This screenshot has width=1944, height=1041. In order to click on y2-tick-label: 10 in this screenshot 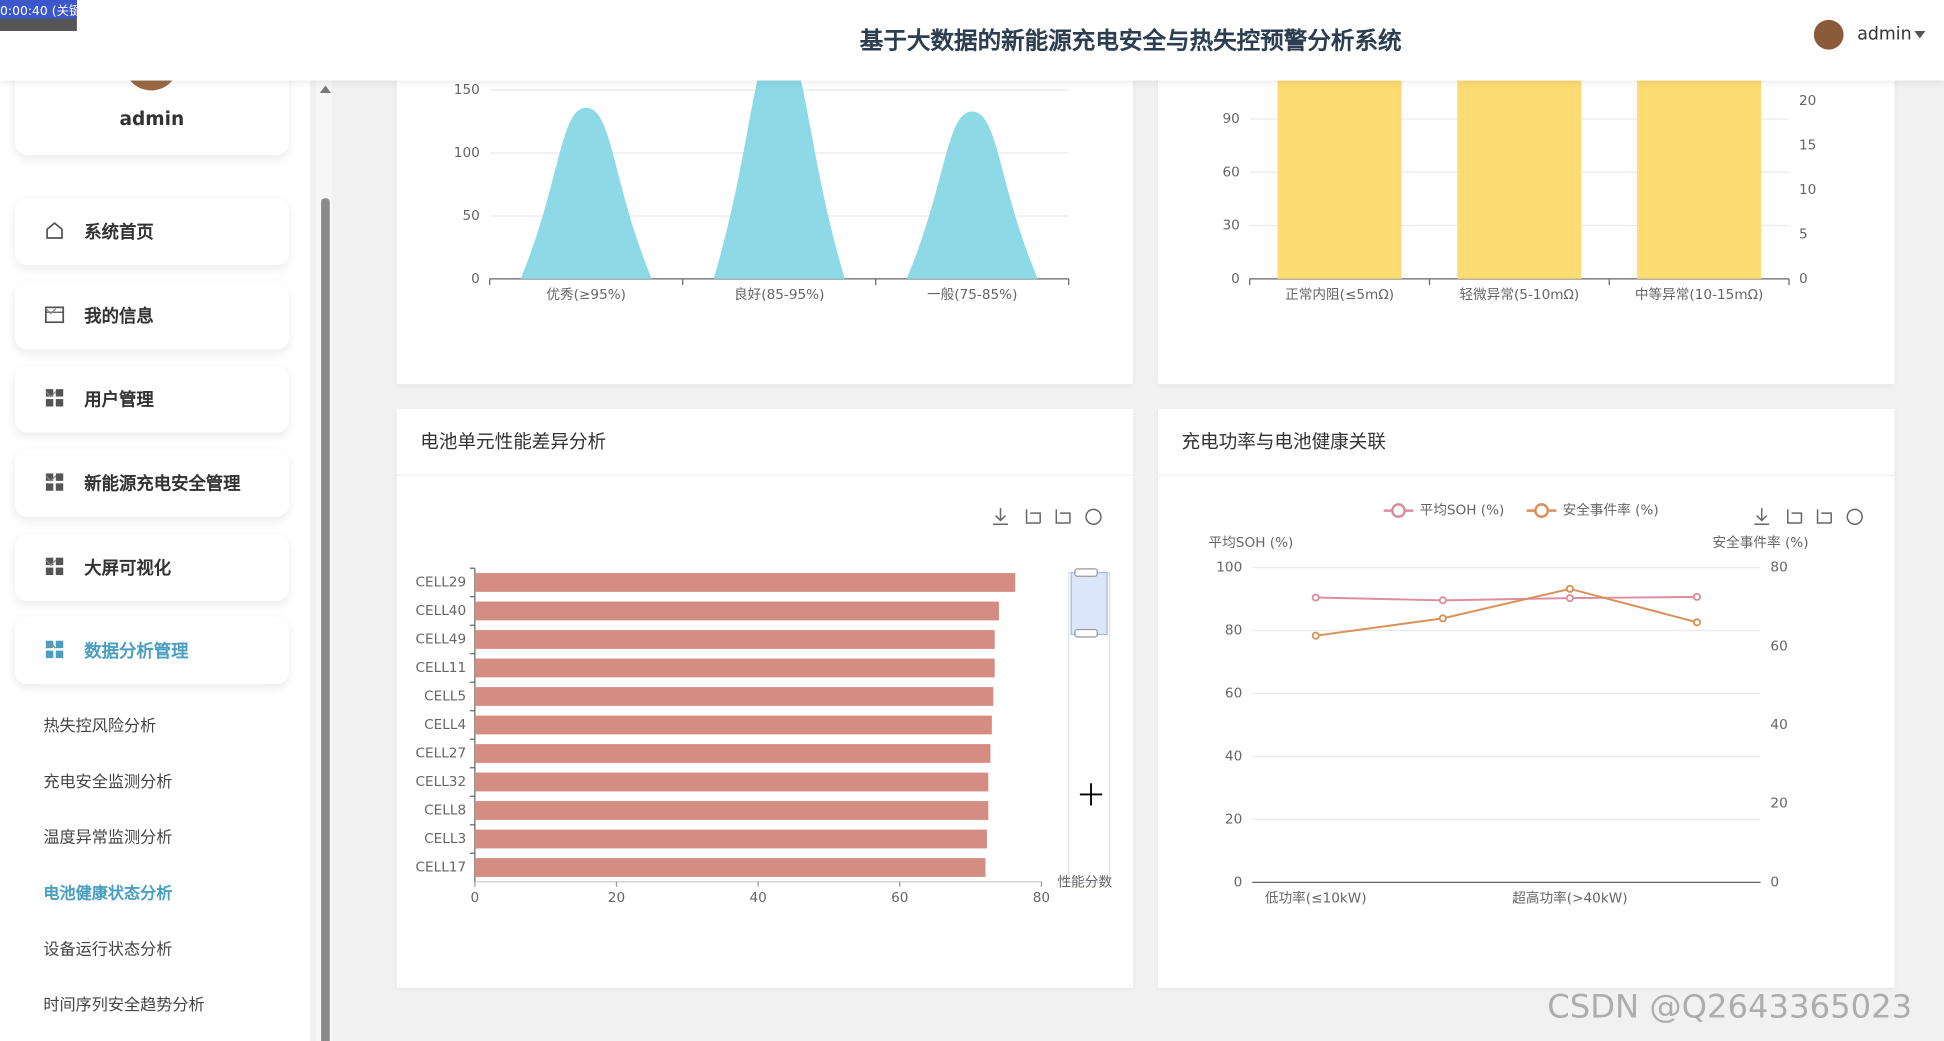, I will do `click(1807, 190)`.